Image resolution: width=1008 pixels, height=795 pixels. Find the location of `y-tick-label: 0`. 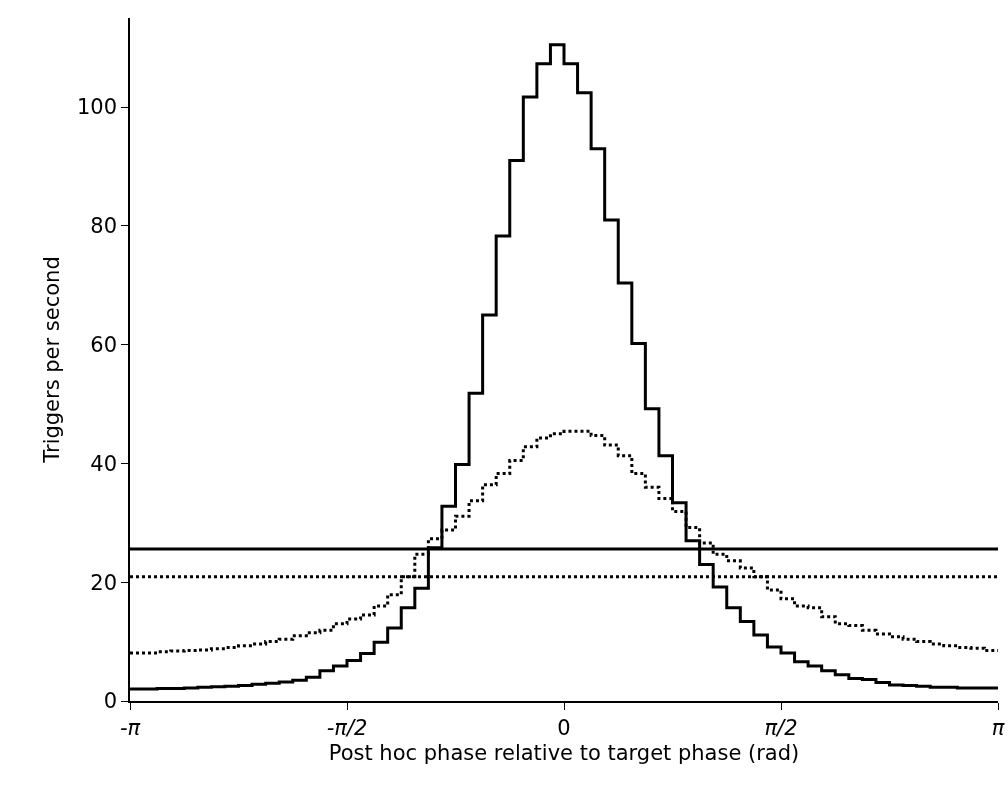

y-tick-label: 0 is located at coordinates (110, 701).